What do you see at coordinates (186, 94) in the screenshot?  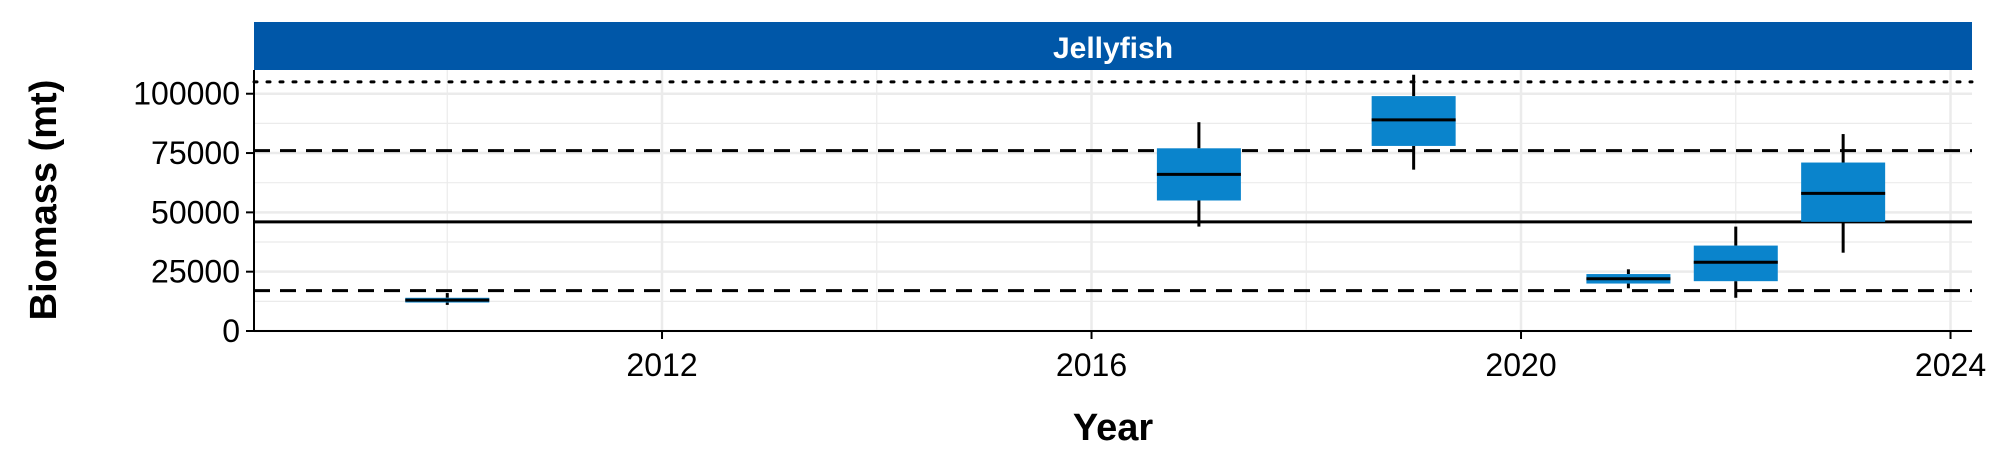 I see `y-tick-label: 100000` at bounding box center [186, 94].